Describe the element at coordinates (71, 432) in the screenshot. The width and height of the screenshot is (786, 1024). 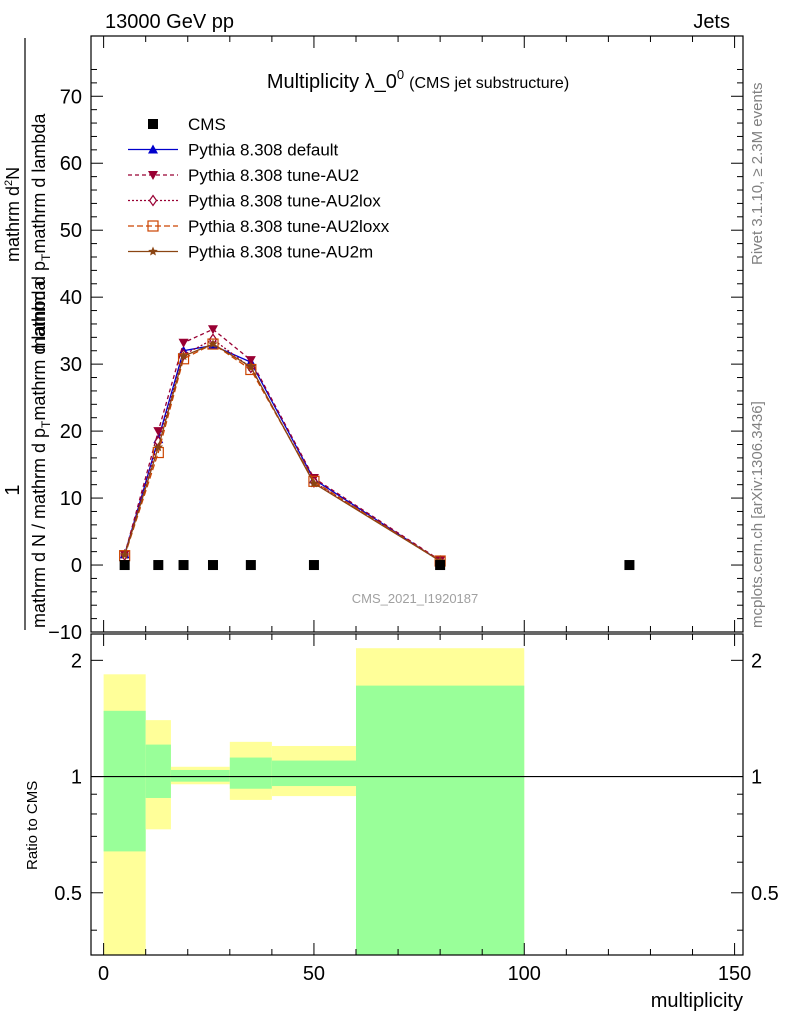
I see `y-tick-label: 20` at that location.